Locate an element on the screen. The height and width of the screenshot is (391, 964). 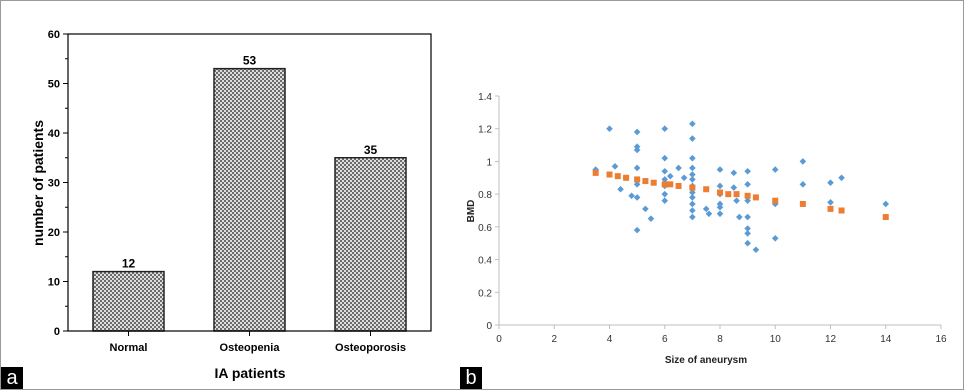
y-tick-label-b: 0.2 is located at coordinates (485, 293).